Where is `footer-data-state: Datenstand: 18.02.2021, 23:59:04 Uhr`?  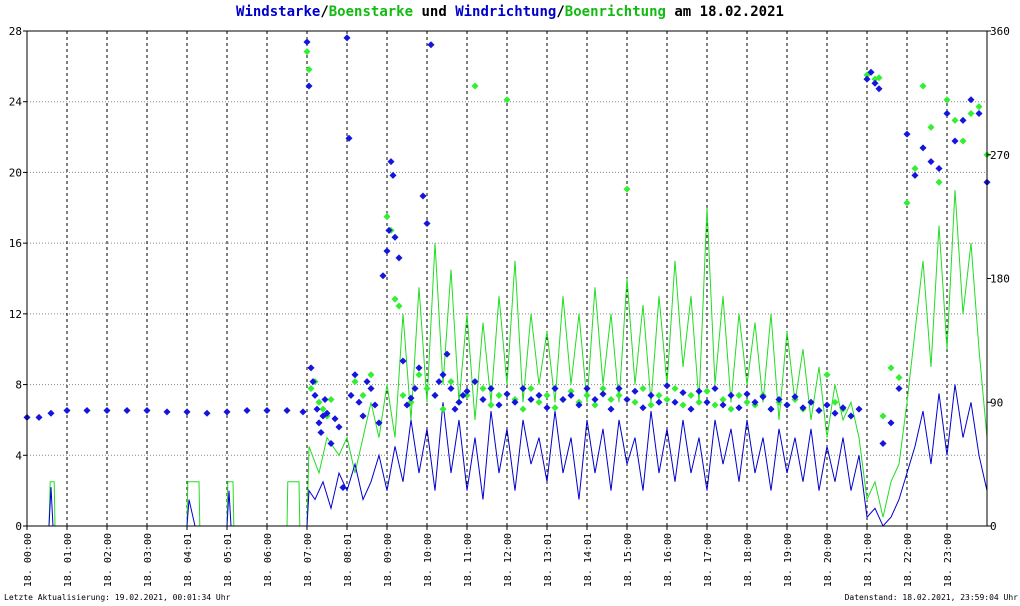 footer-data-state: Datenstand: 18.02.2021, 23:59:04 Uhr is located at coordinates (931, 597).